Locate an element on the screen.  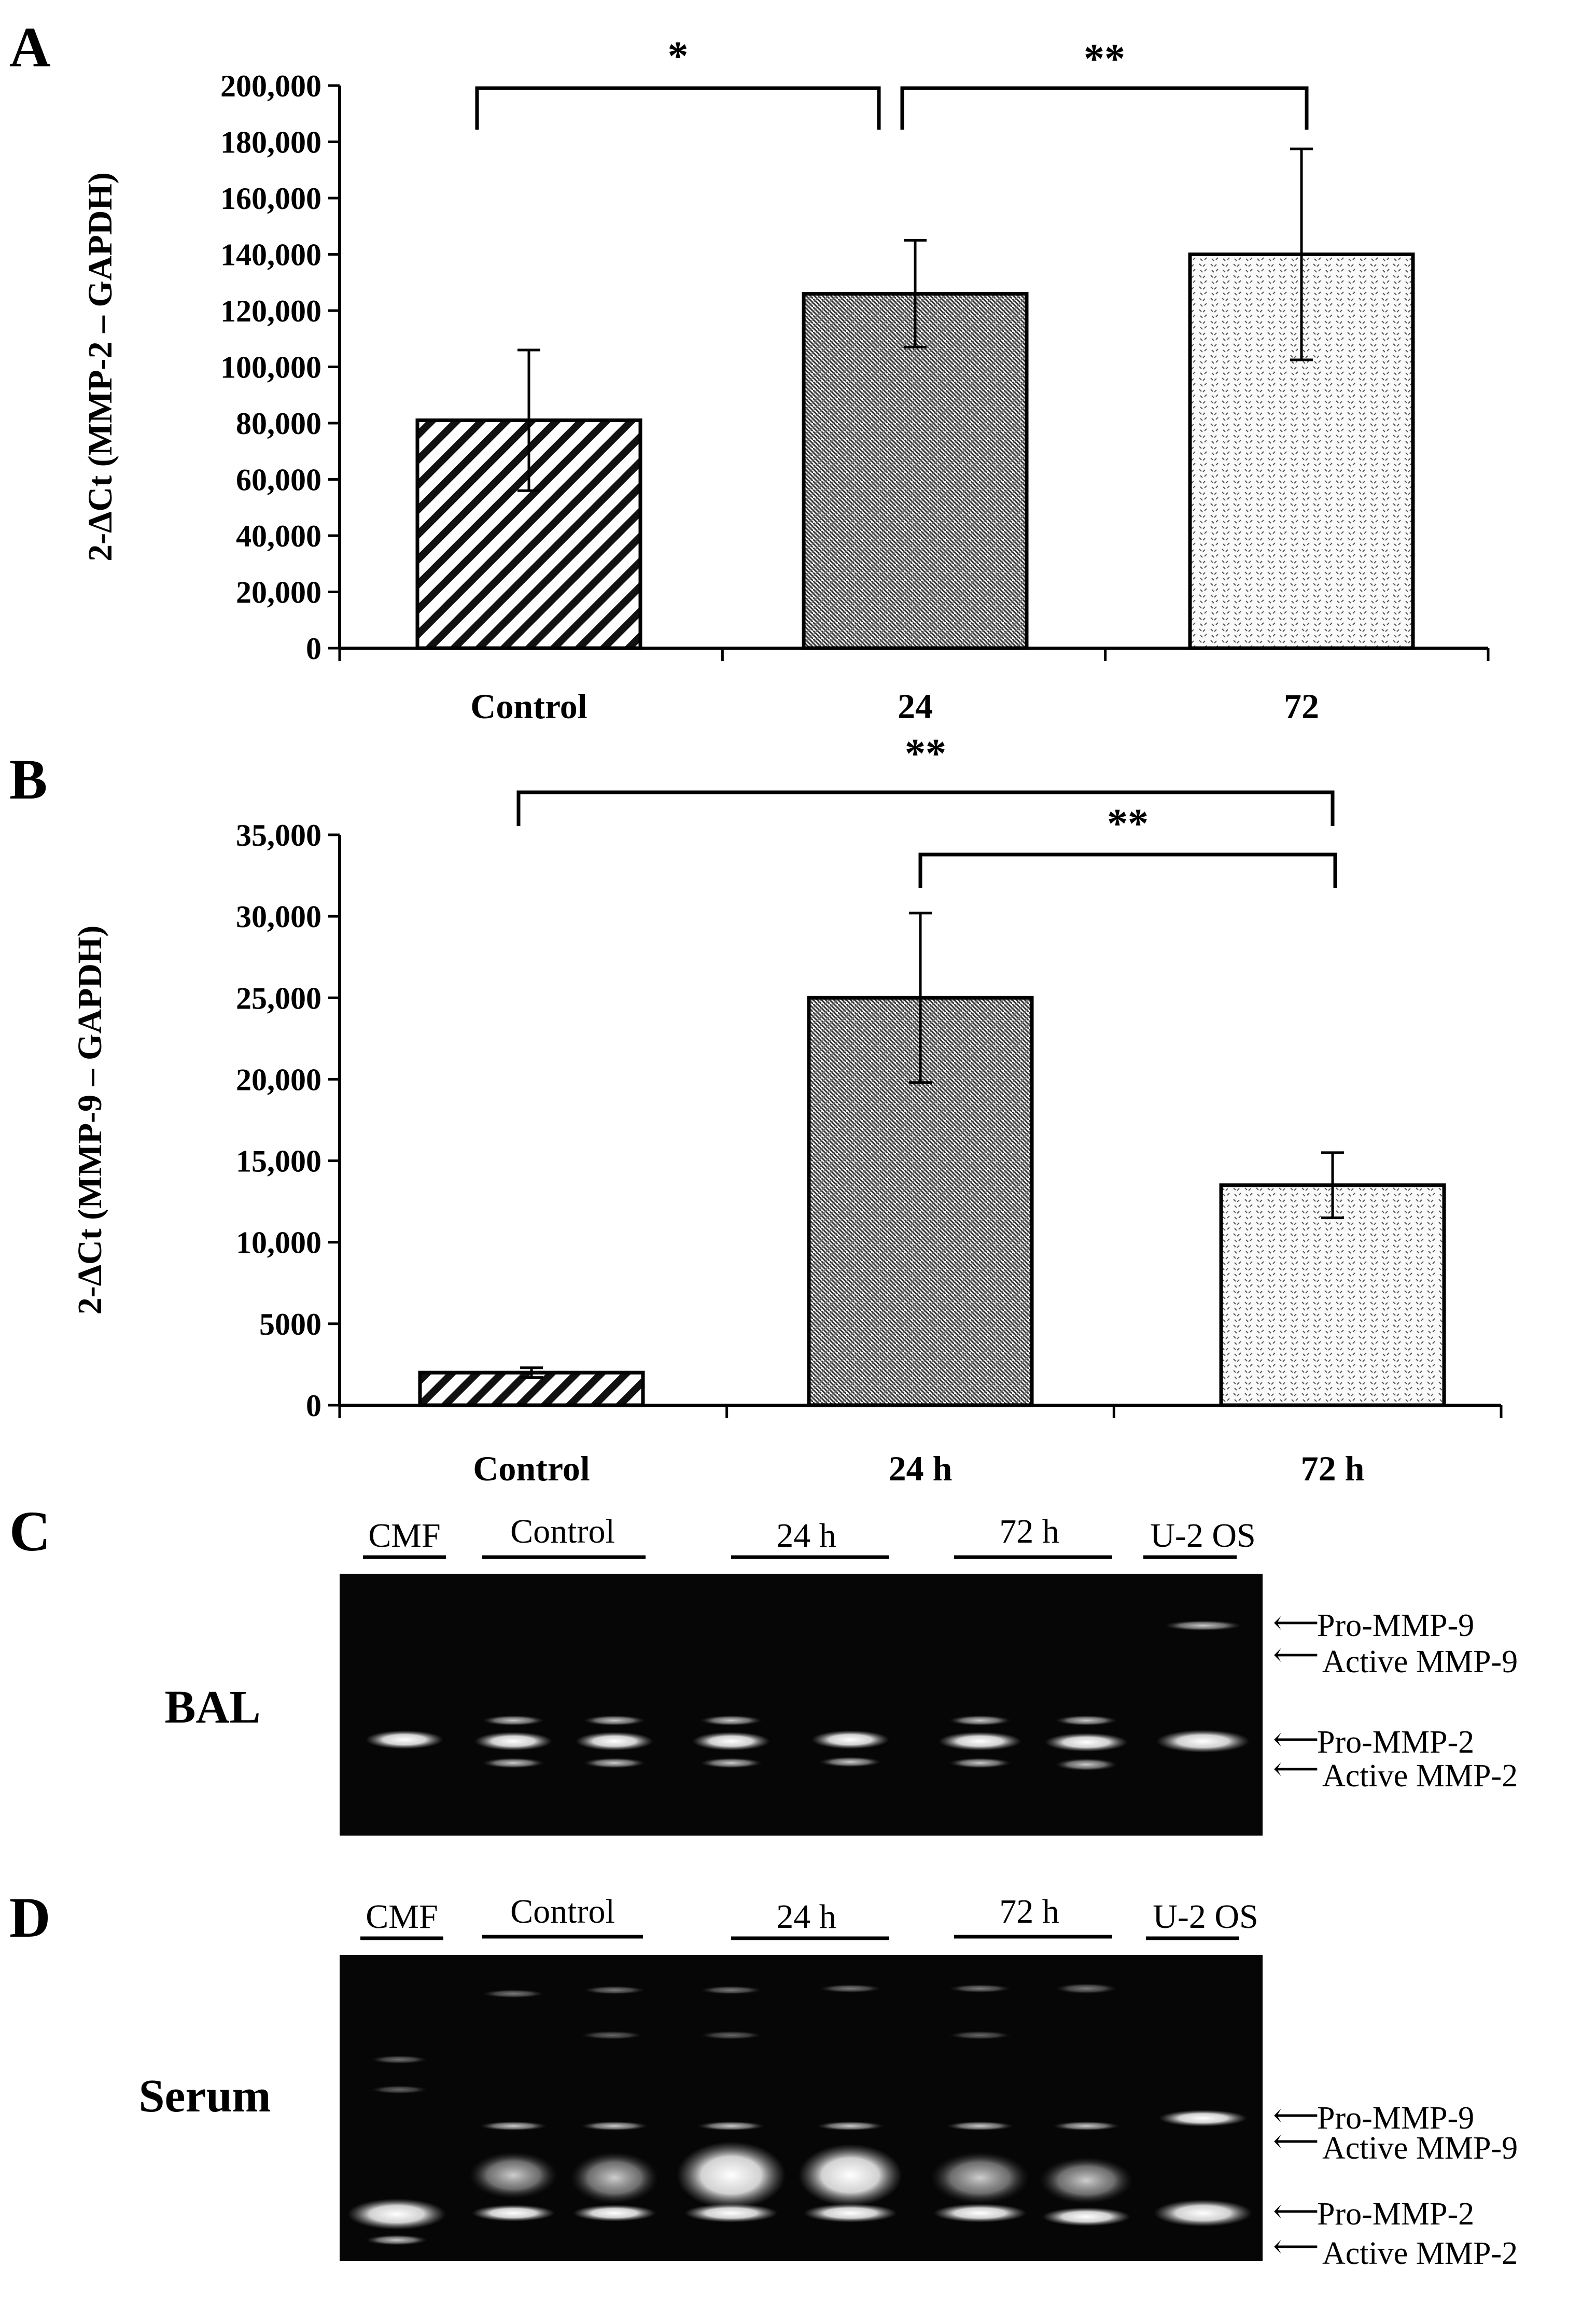
panel-letter-a: A is located at coordinates (29, 48).